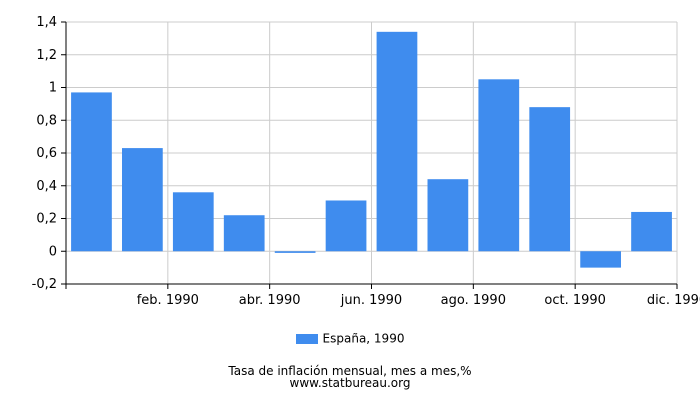  What do you see at coordinates (350, 371) in the screenshot?
I see `chart-title: Tasa de inflación mensual, mes a mes,%` at bounding box center [350, 371].